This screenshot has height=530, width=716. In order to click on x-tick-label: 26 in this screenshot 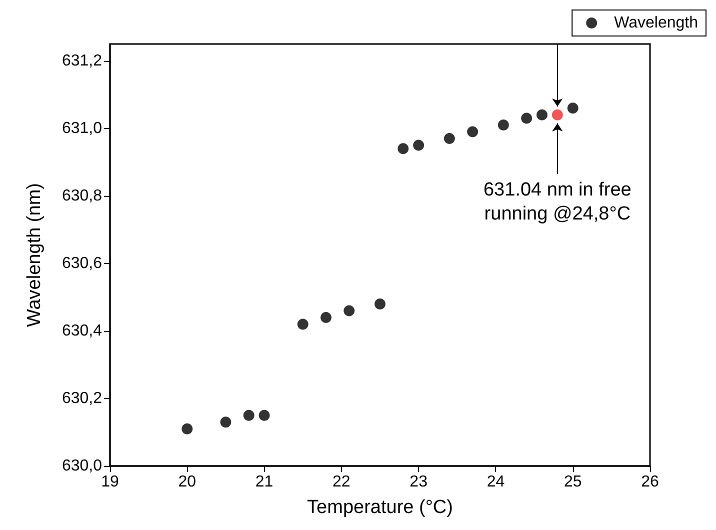, I will do `click(650, 482)`.